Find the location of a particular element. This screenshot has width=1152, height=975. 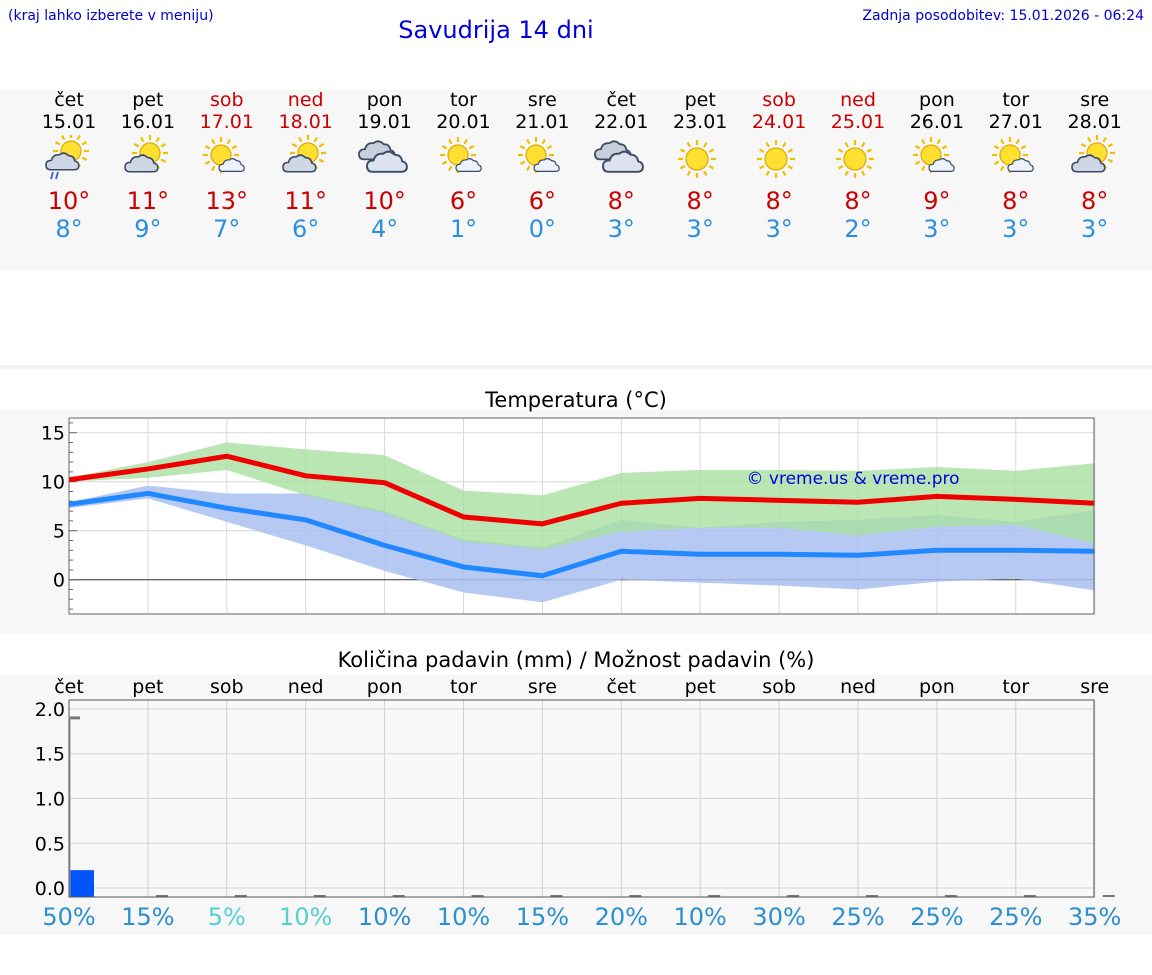

min-temperature: 6° is located at coordinates (306, 229).